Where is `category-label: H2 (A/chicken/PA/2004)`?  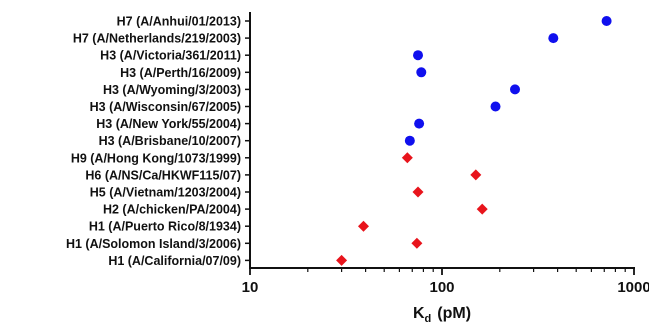
category-label: H2 (A/chicken/PA/2004) is located at coordinates (172, 210).